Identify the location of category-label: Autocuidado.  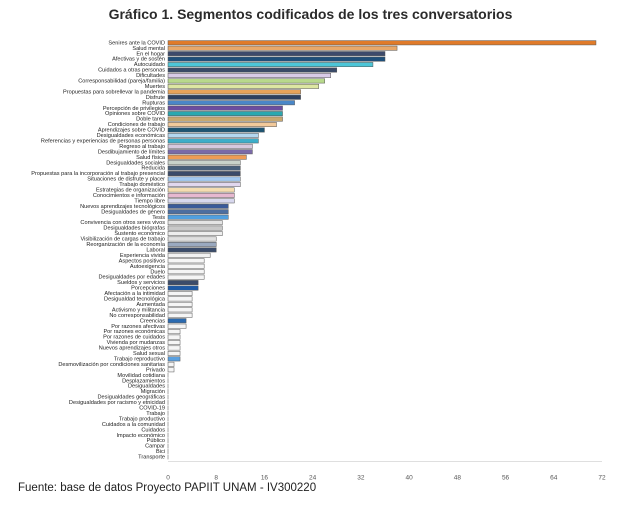
(149, 65).